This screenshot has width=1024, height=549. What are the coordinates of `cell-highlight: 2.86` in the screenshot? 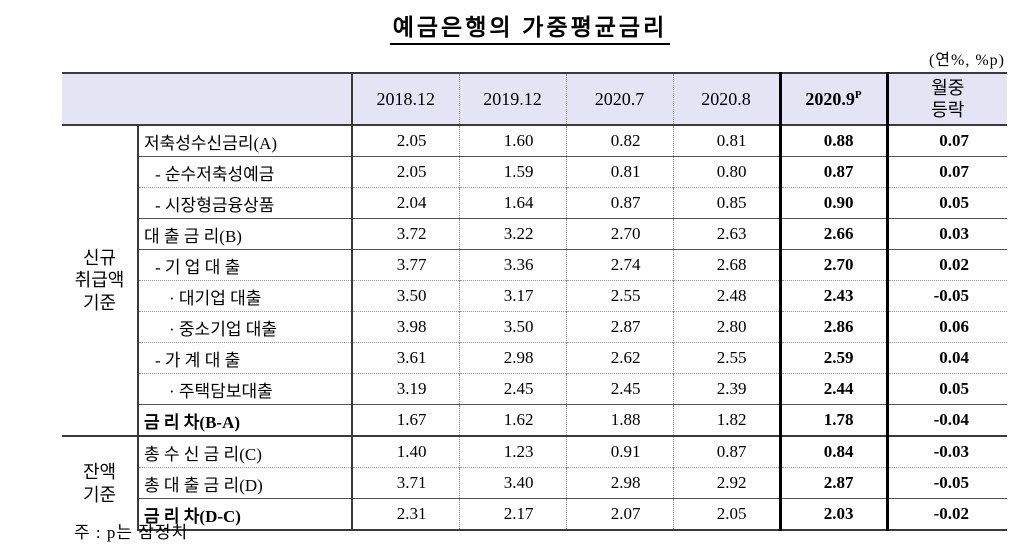 It's located at (833, 327).